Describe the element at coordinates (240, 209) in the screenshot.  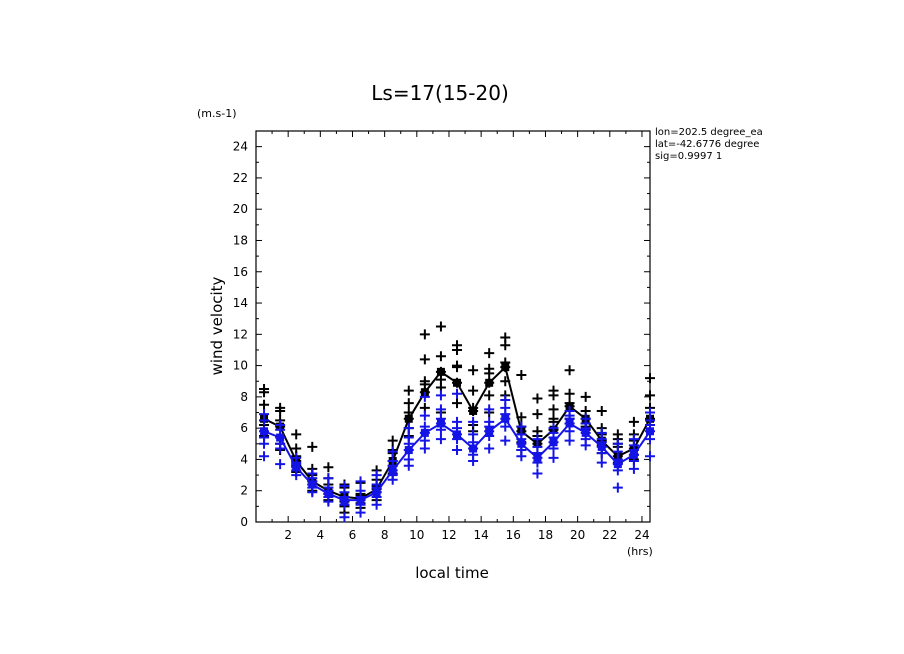
I see `y-tick-label: 20` at that location.